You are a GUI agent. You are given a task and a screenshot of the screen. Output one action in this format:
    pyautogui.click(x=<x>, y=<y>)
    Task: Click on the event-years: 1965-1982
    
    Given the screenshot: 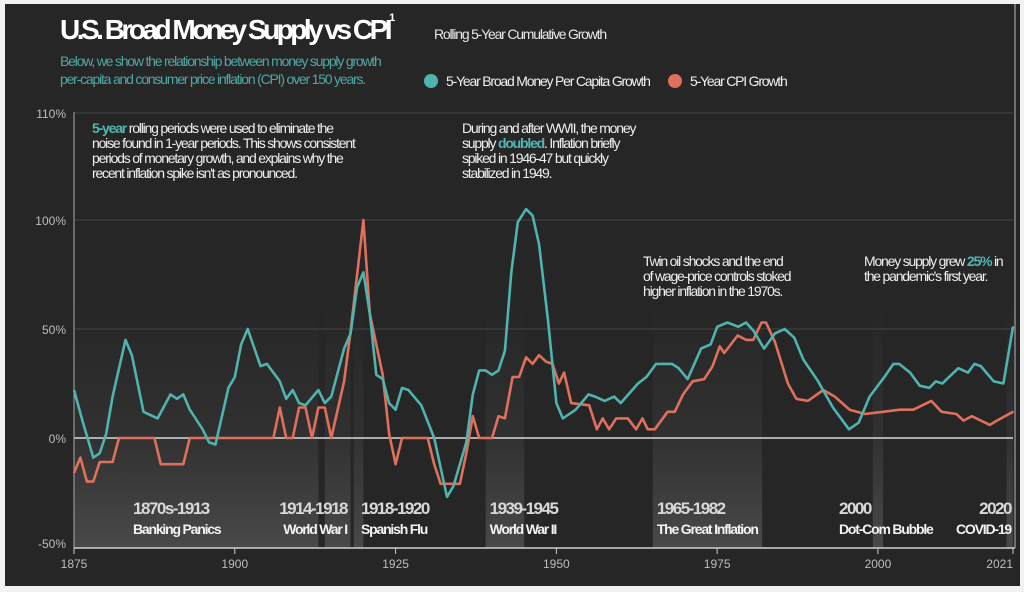 What is the action you would take?
    pyautogui.click(x=691, y=508)
    